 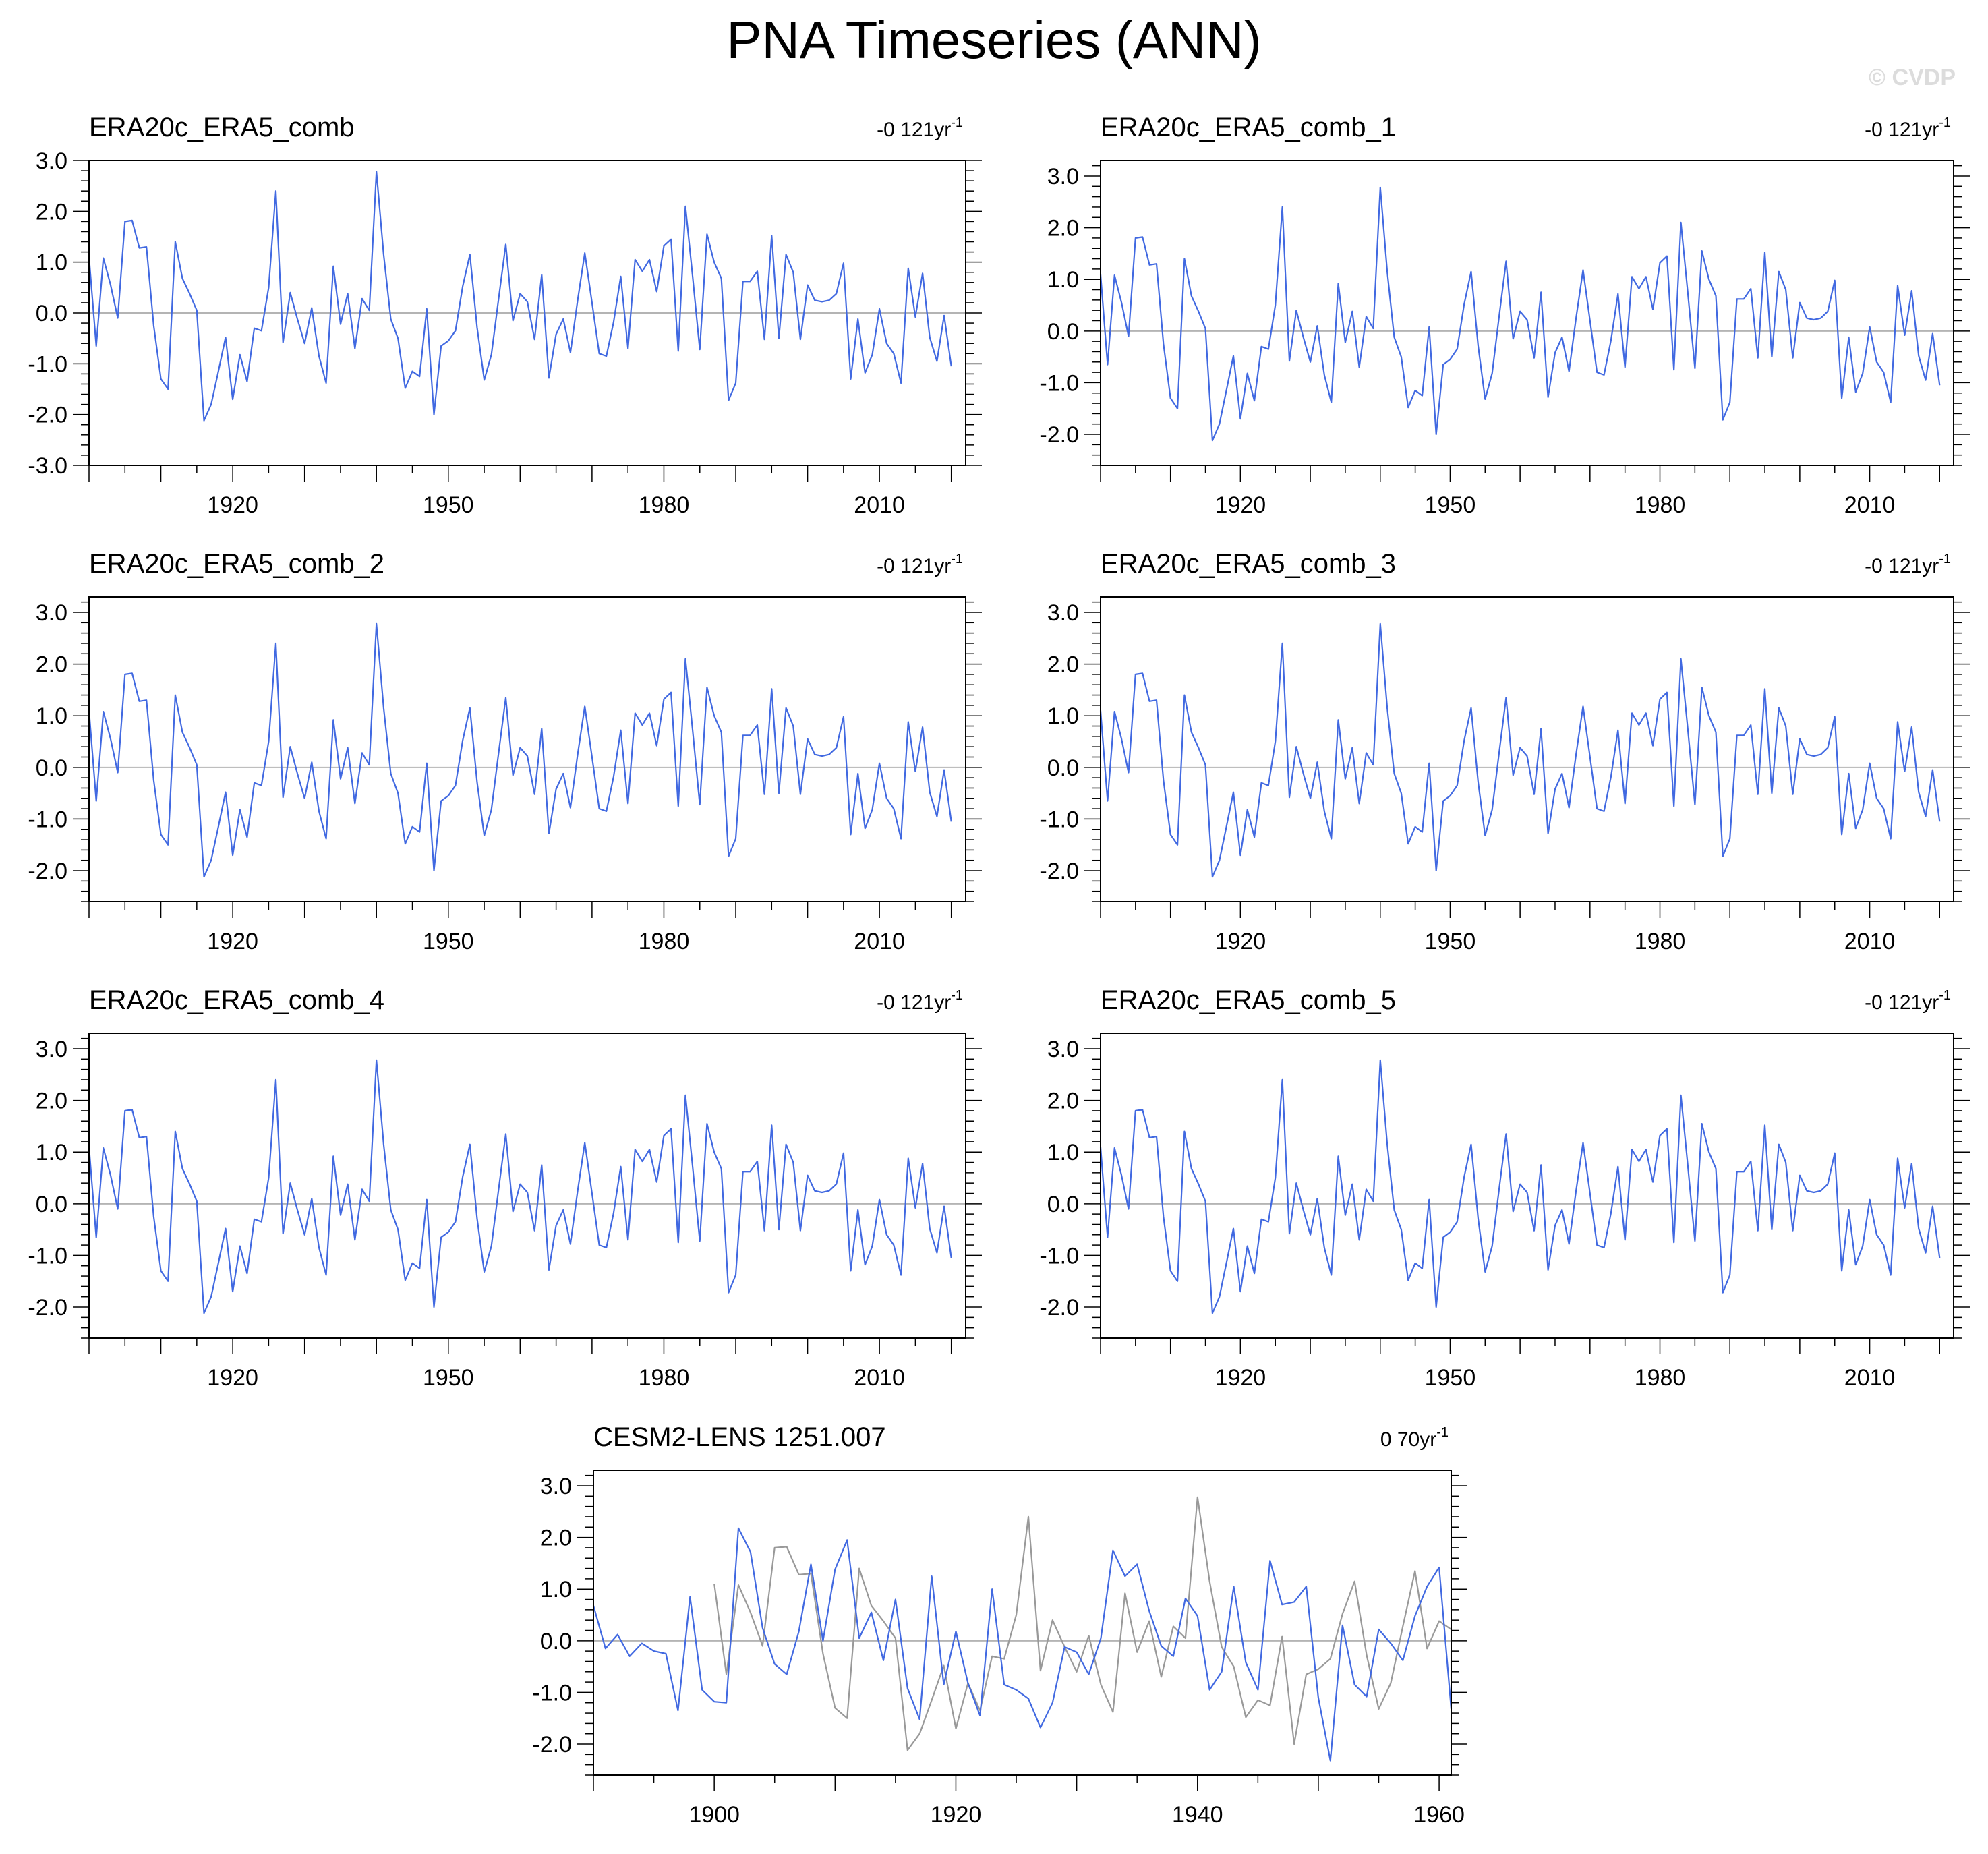 I want to click on x-tick-label: 1960, so click(x=1439, y=1815).